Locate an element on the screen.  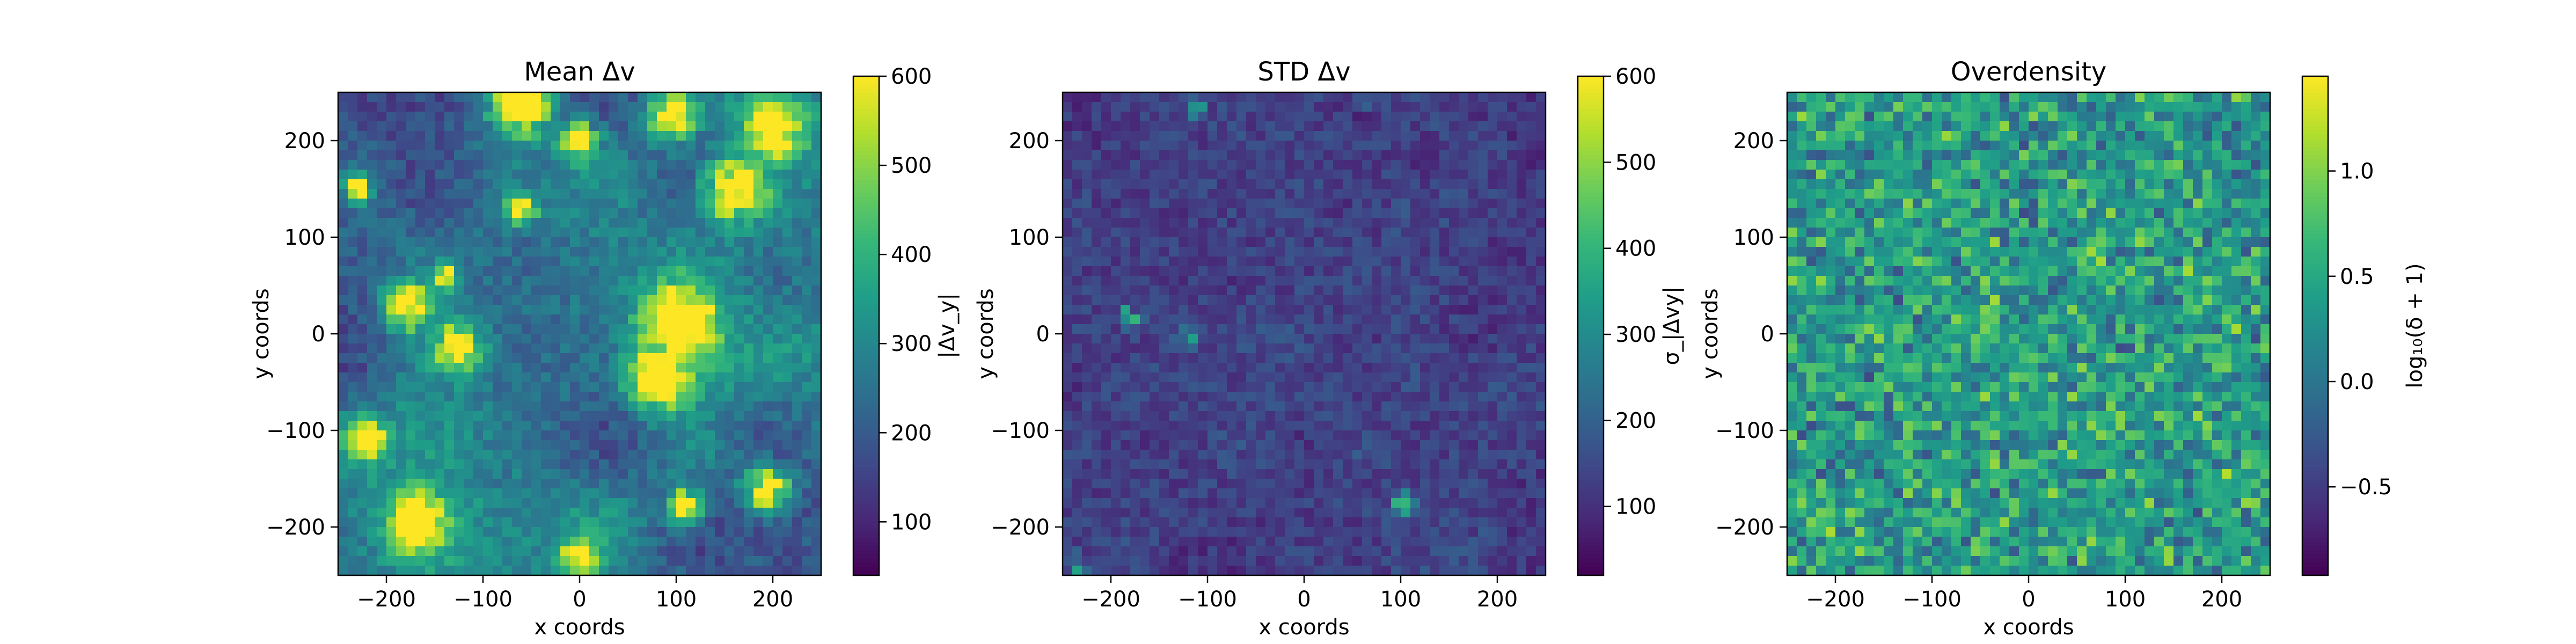
colorbar-step is located at coordinates (866, 286).